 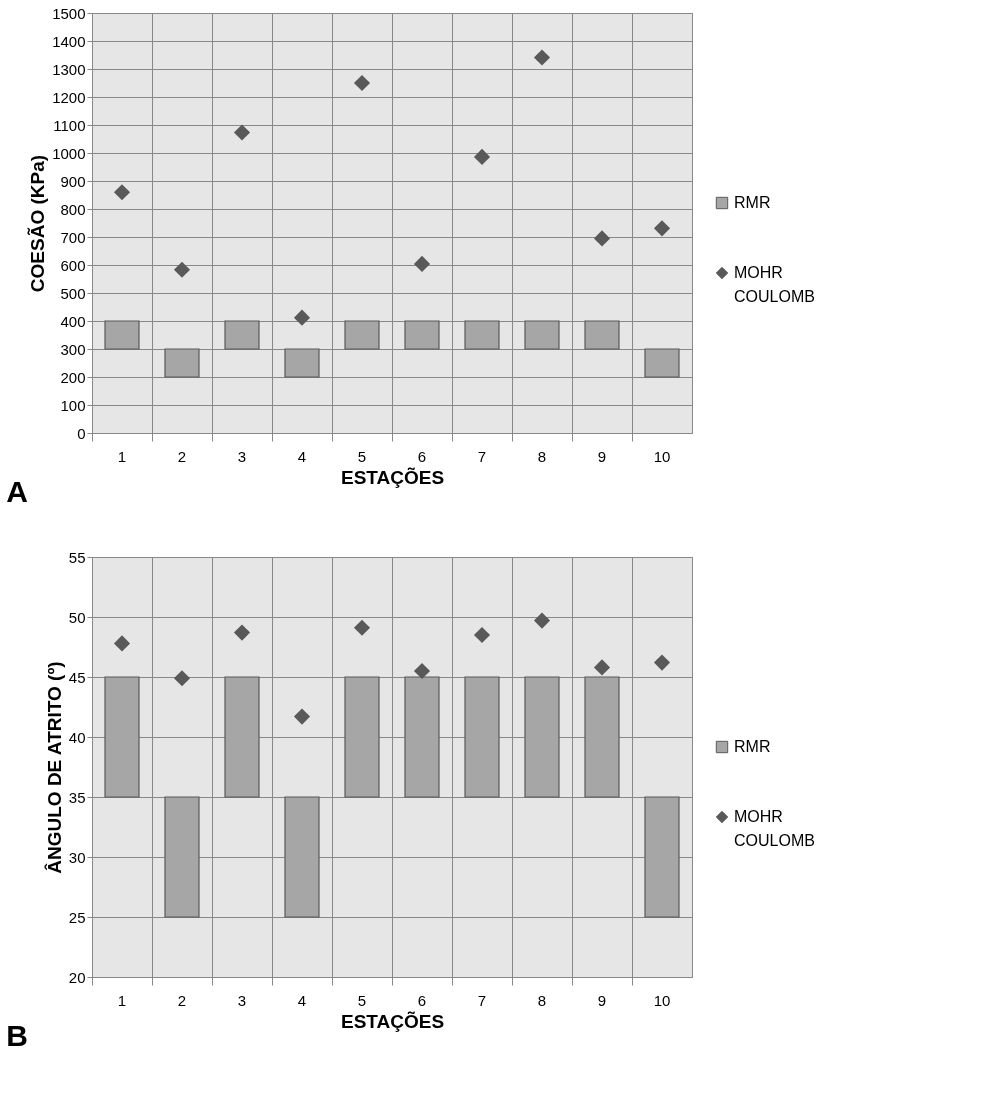 I want to click on y-tick-label: 1200, so click(x=69, y=97).